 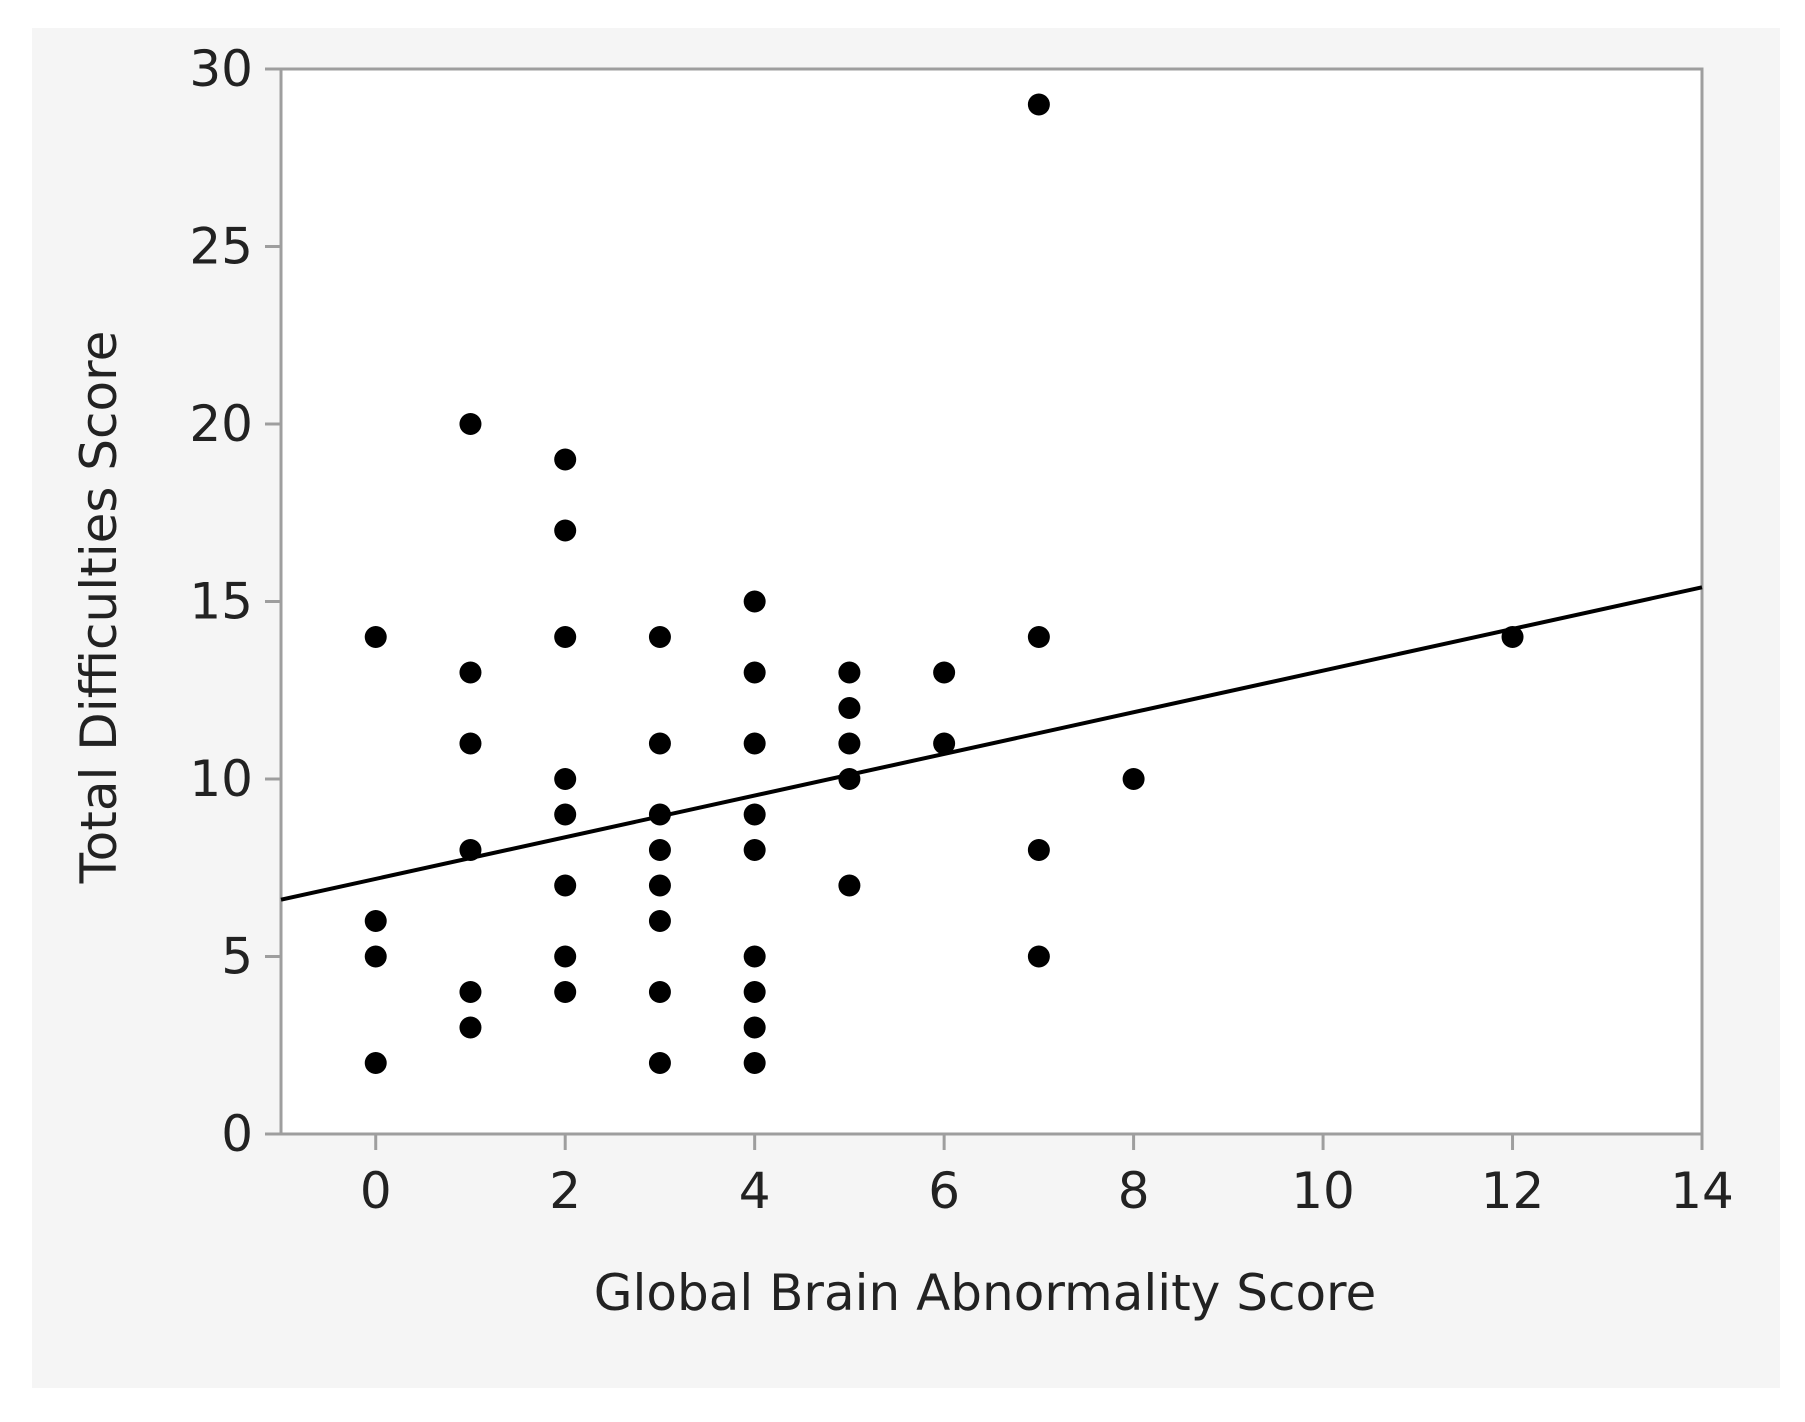 I want to click on y-tick-label: 0, so click(x=237, y=1134).